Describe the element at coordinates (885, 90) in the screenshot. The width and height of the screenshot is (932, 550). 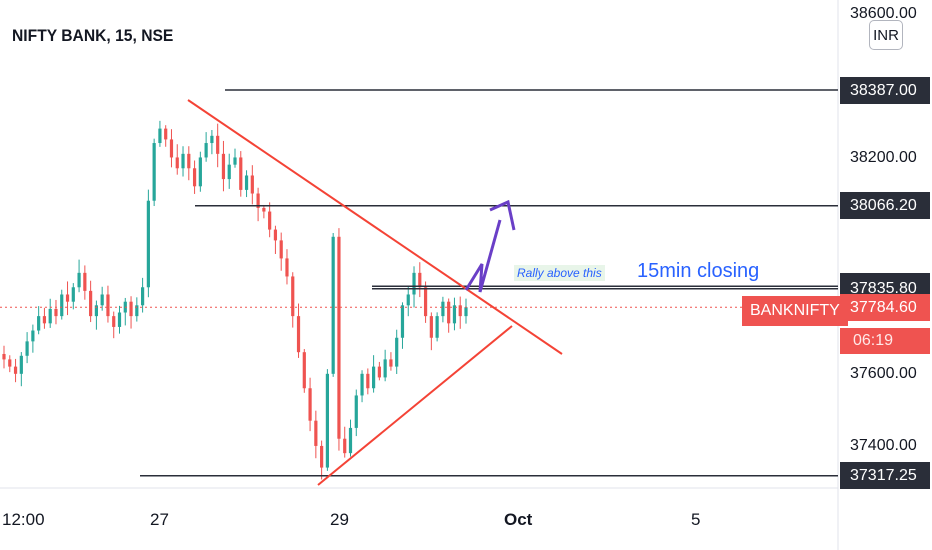
I see `price-label: 38387.00` at that location.